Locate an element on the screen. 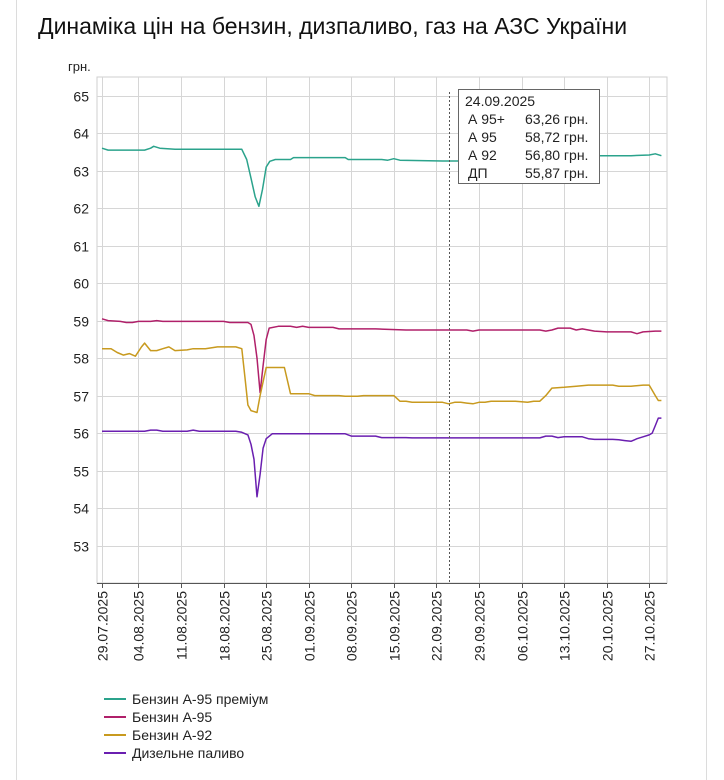 The image size is (724, 780). tooltip-series-value: 63,26 грн. is located at coordinates (556, 119).